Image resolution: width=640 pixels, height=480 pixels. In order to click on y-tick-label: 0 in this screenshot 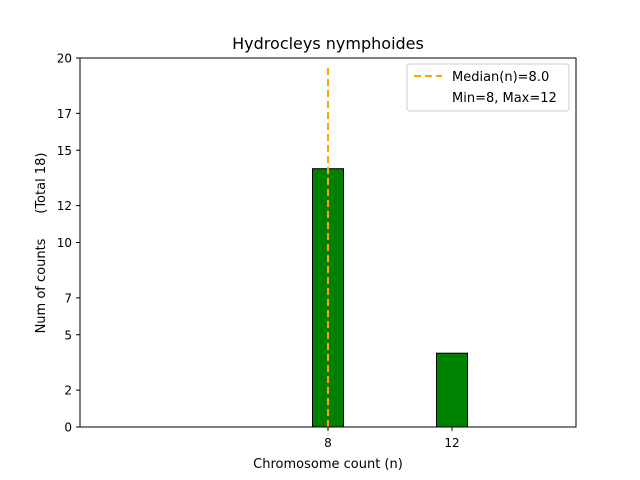, I will do `click(68, 428)`.